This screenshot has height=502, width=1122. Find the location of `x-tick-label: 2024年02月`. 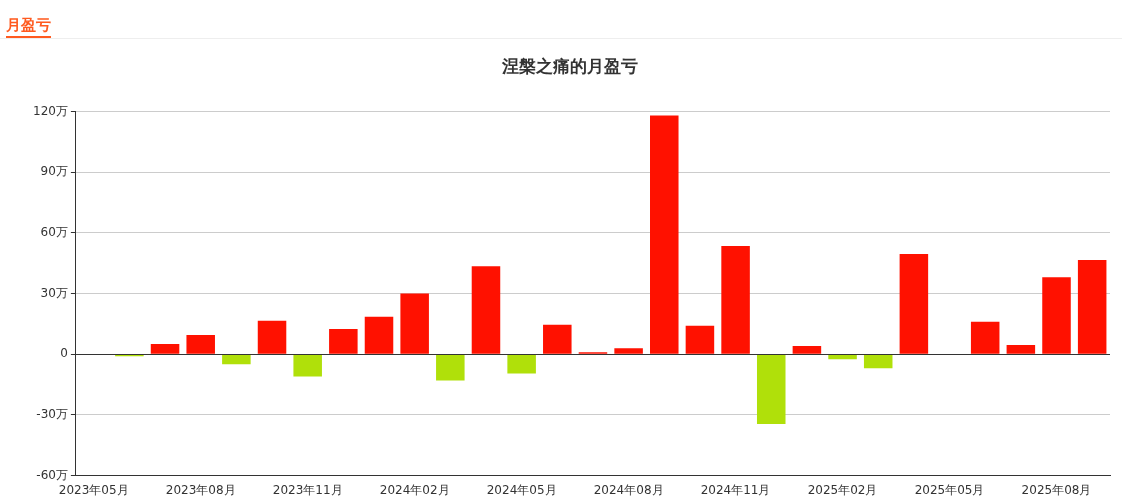

x-tick-label: 2024年02月 is located at coordinates (414, 489).